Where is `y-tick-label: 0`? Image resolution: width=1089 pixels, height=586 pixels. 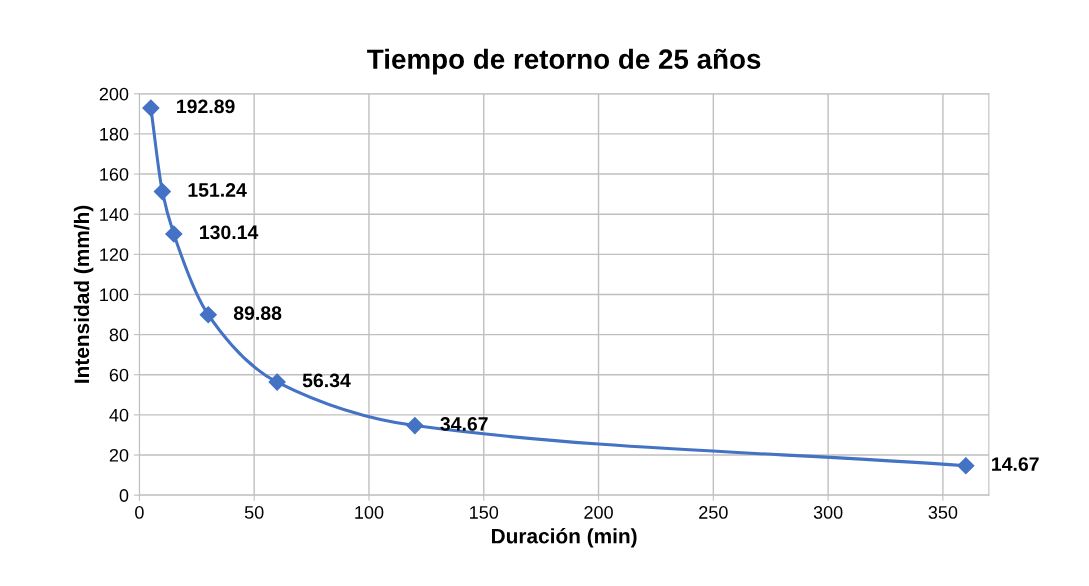 y-tick-label: 0 is located at coordinates (124, 495).